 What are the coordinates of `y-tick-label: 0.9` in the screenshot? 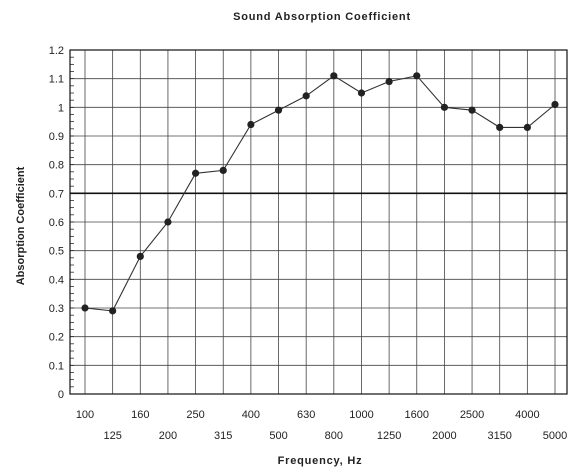 It's located at (56, 137).